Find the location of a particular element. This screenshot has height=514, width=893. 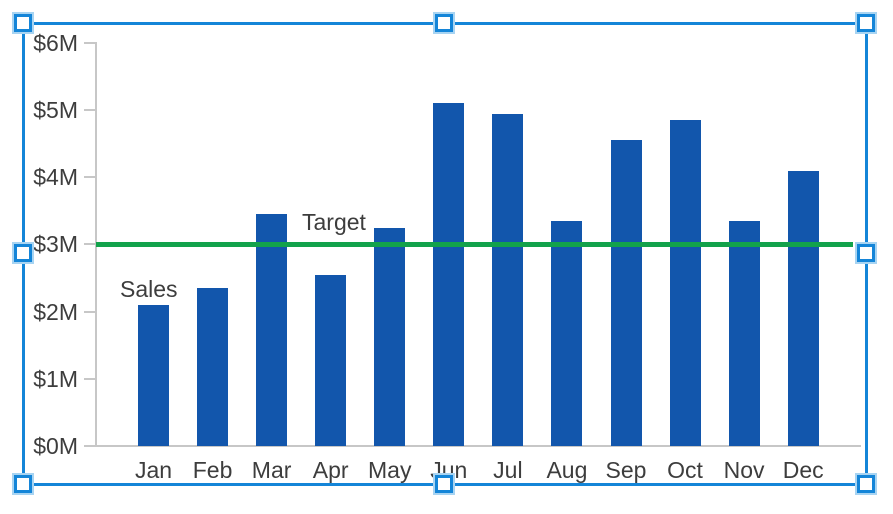

sales-series-label: Sales is located at coordinates (149, 289).